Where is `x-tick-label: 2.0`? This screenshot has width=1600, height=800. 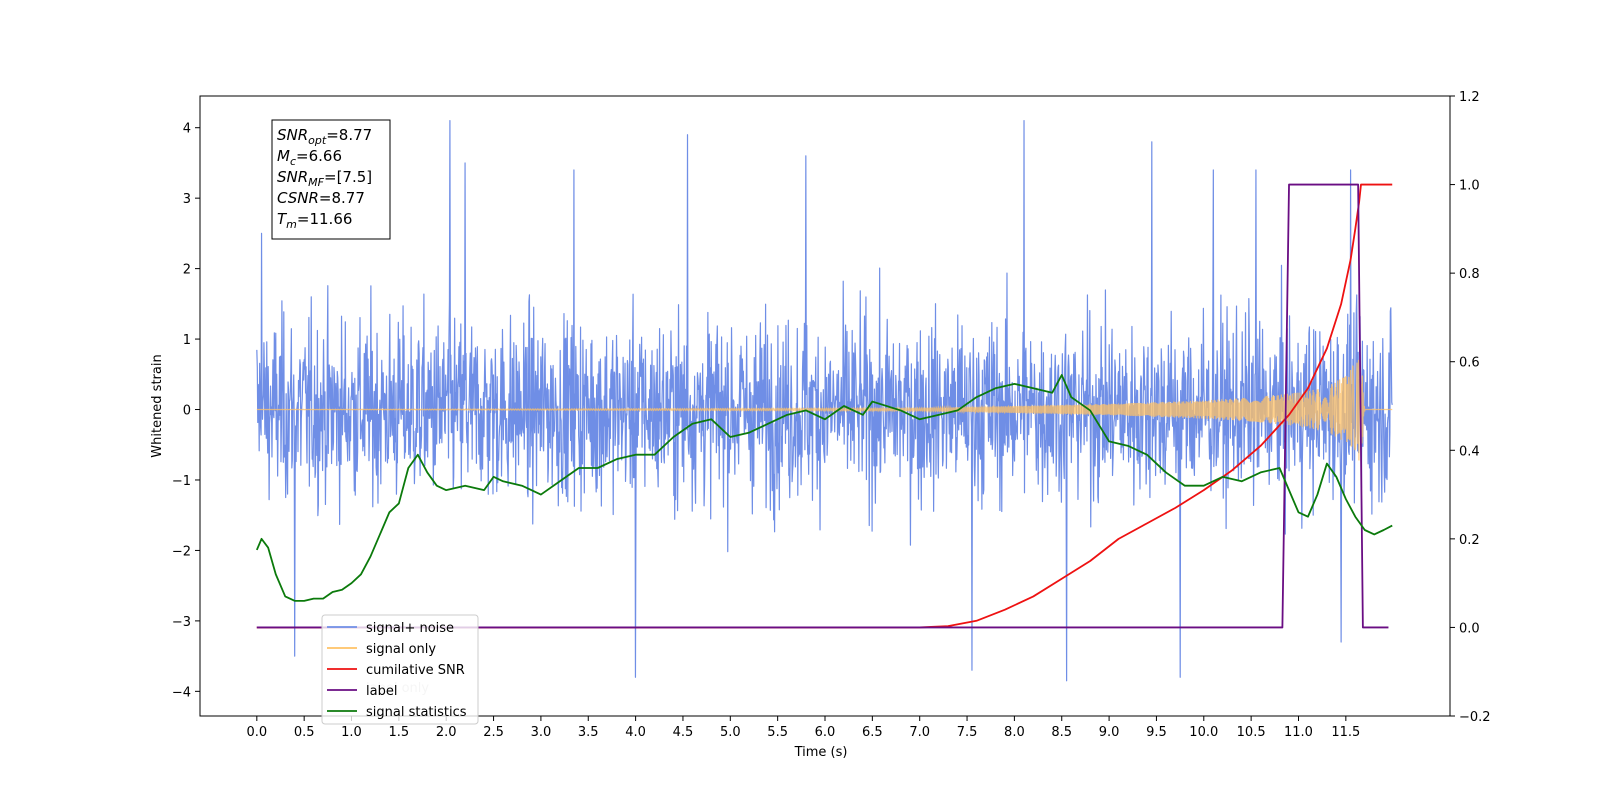 x-tick-label: 2.0 is located at coordinates (446, 732).